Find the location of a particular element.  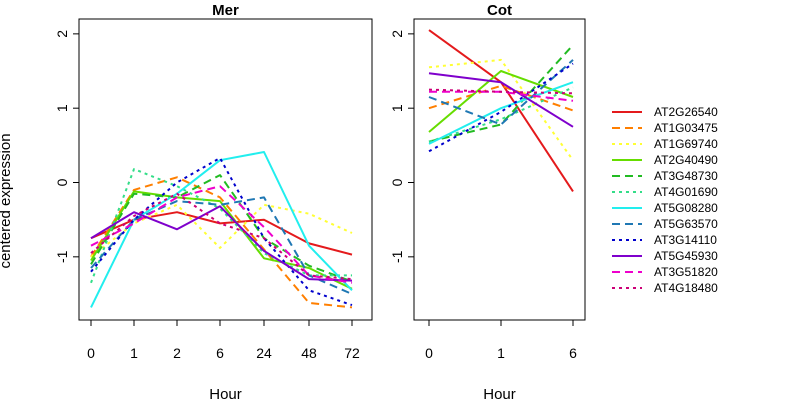

panel-title: Mer is located at coordinates (225, 10).